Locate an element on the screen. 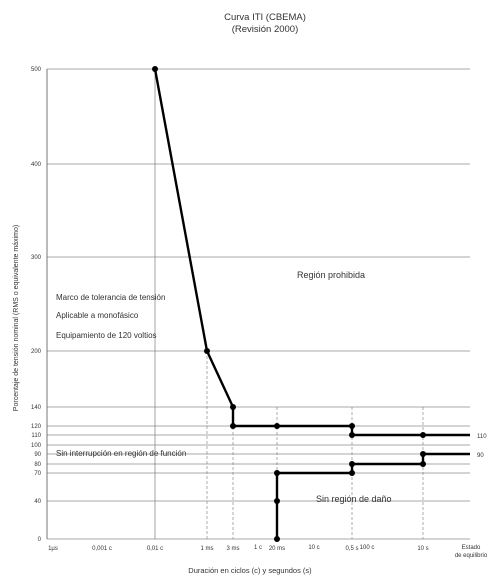  y-tick-labels: 0 40 70 80 90 100 110 120 140 200 300 400 500 is located at coordinates (36, 305).